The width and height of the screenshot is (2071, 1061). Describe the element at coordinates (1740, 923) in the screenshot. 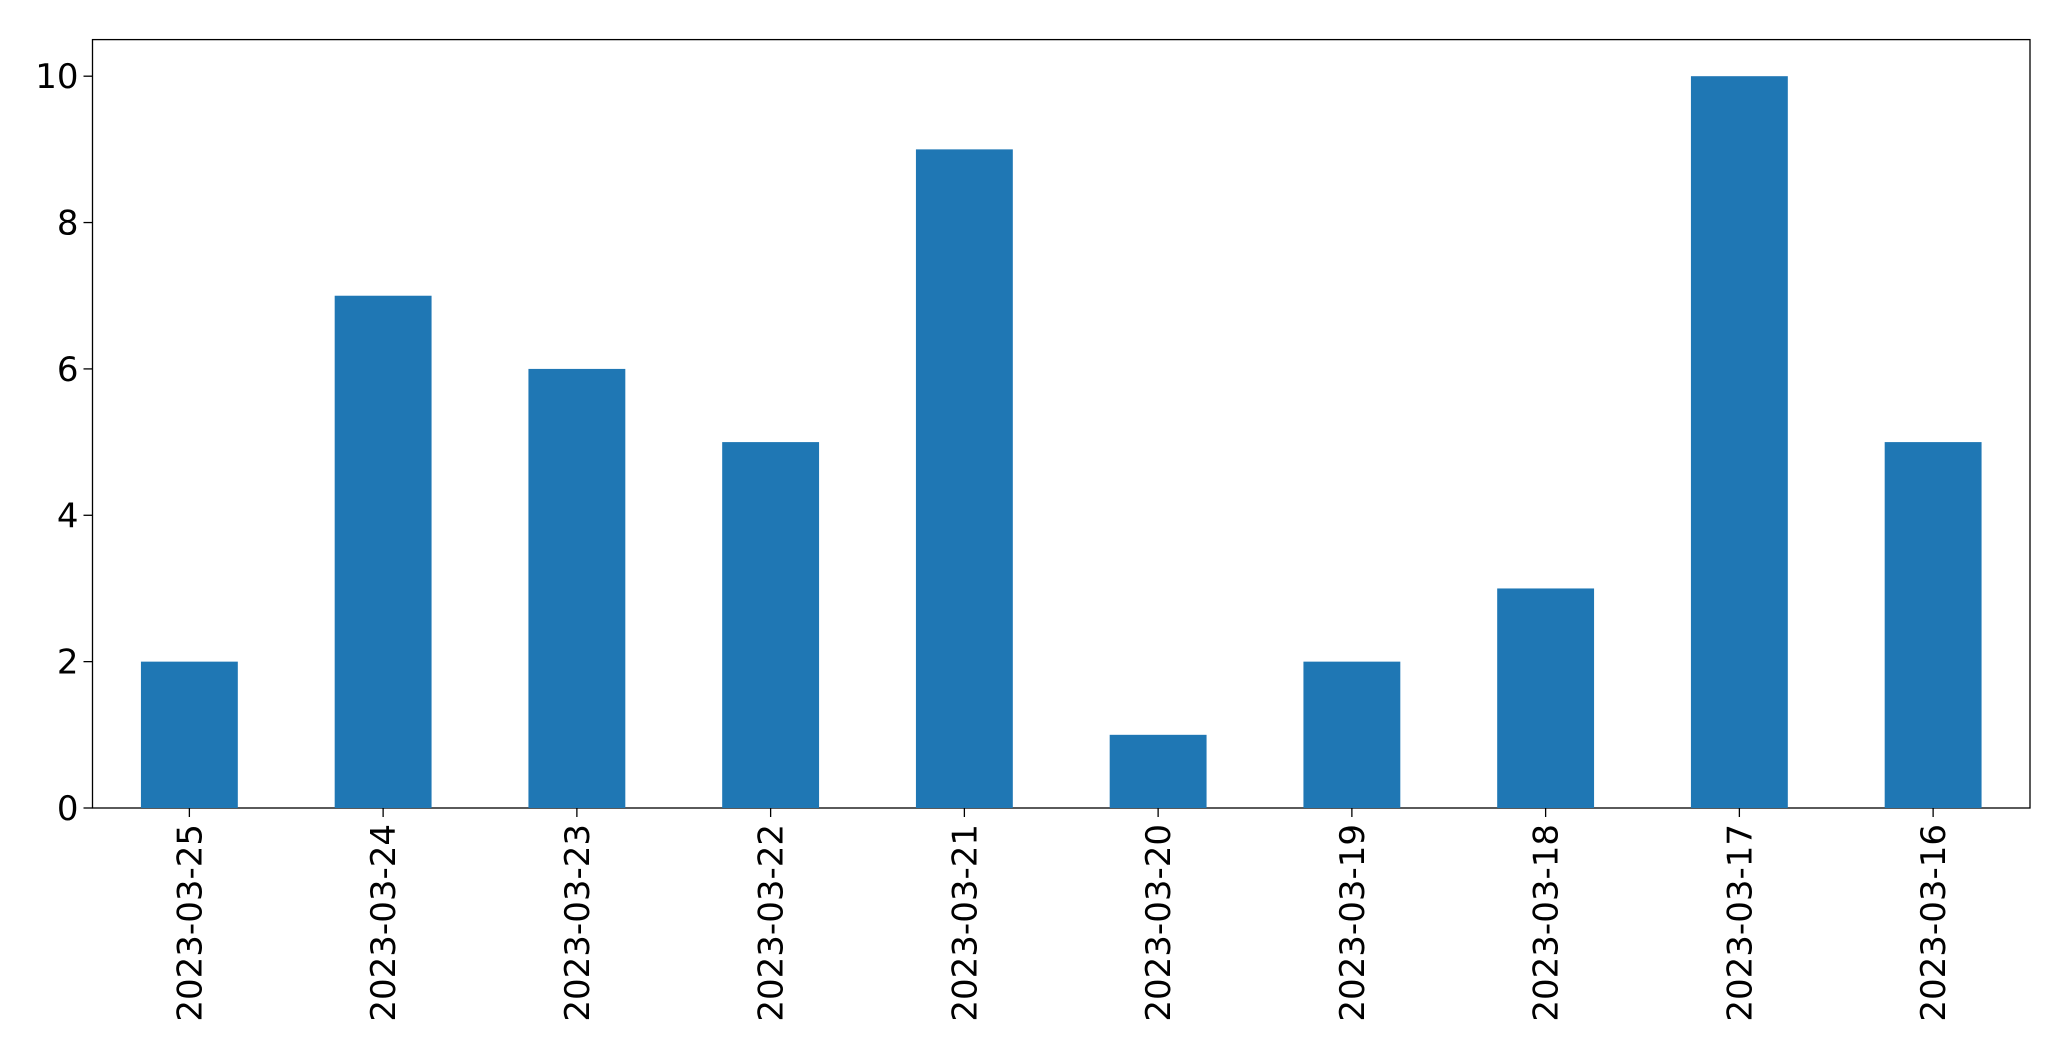

I see `x-tick-label: 2023-03-17` at that location.